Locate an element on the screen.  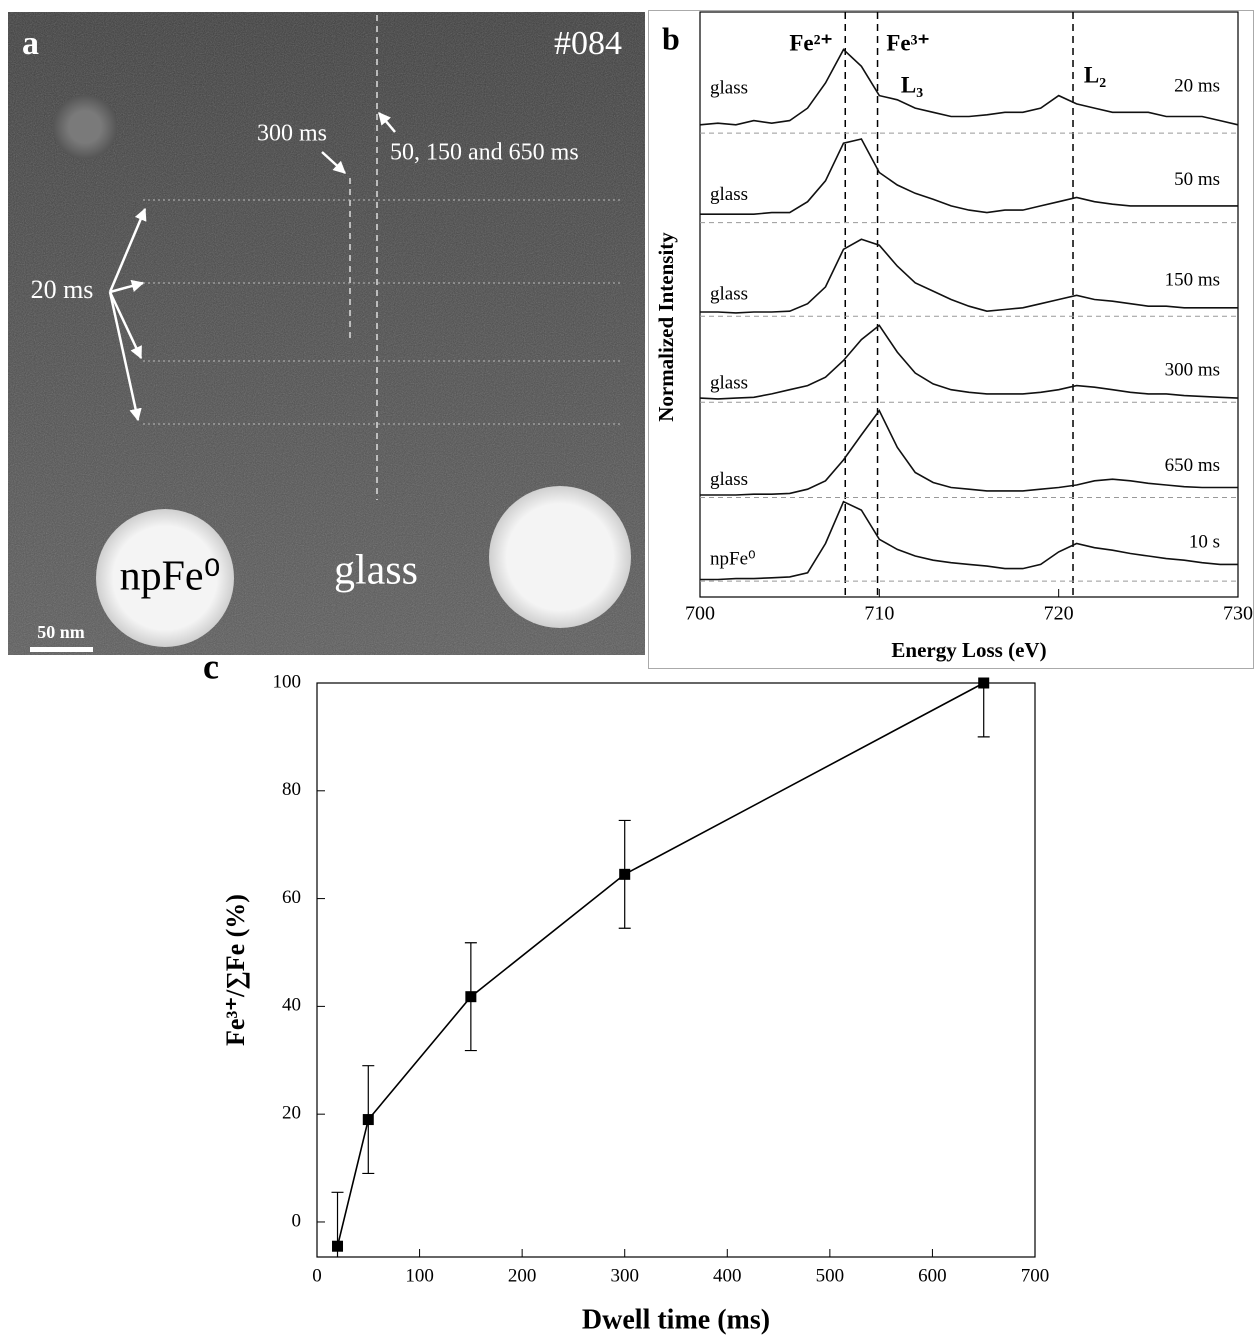
y-axis-label: Normalized Intensity is located at coordinates (666, 327).